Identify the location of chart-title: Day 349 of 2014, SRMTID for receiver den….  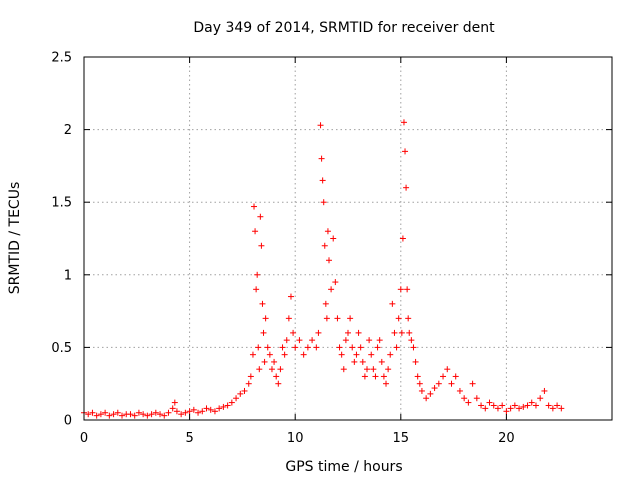
(344, 28).